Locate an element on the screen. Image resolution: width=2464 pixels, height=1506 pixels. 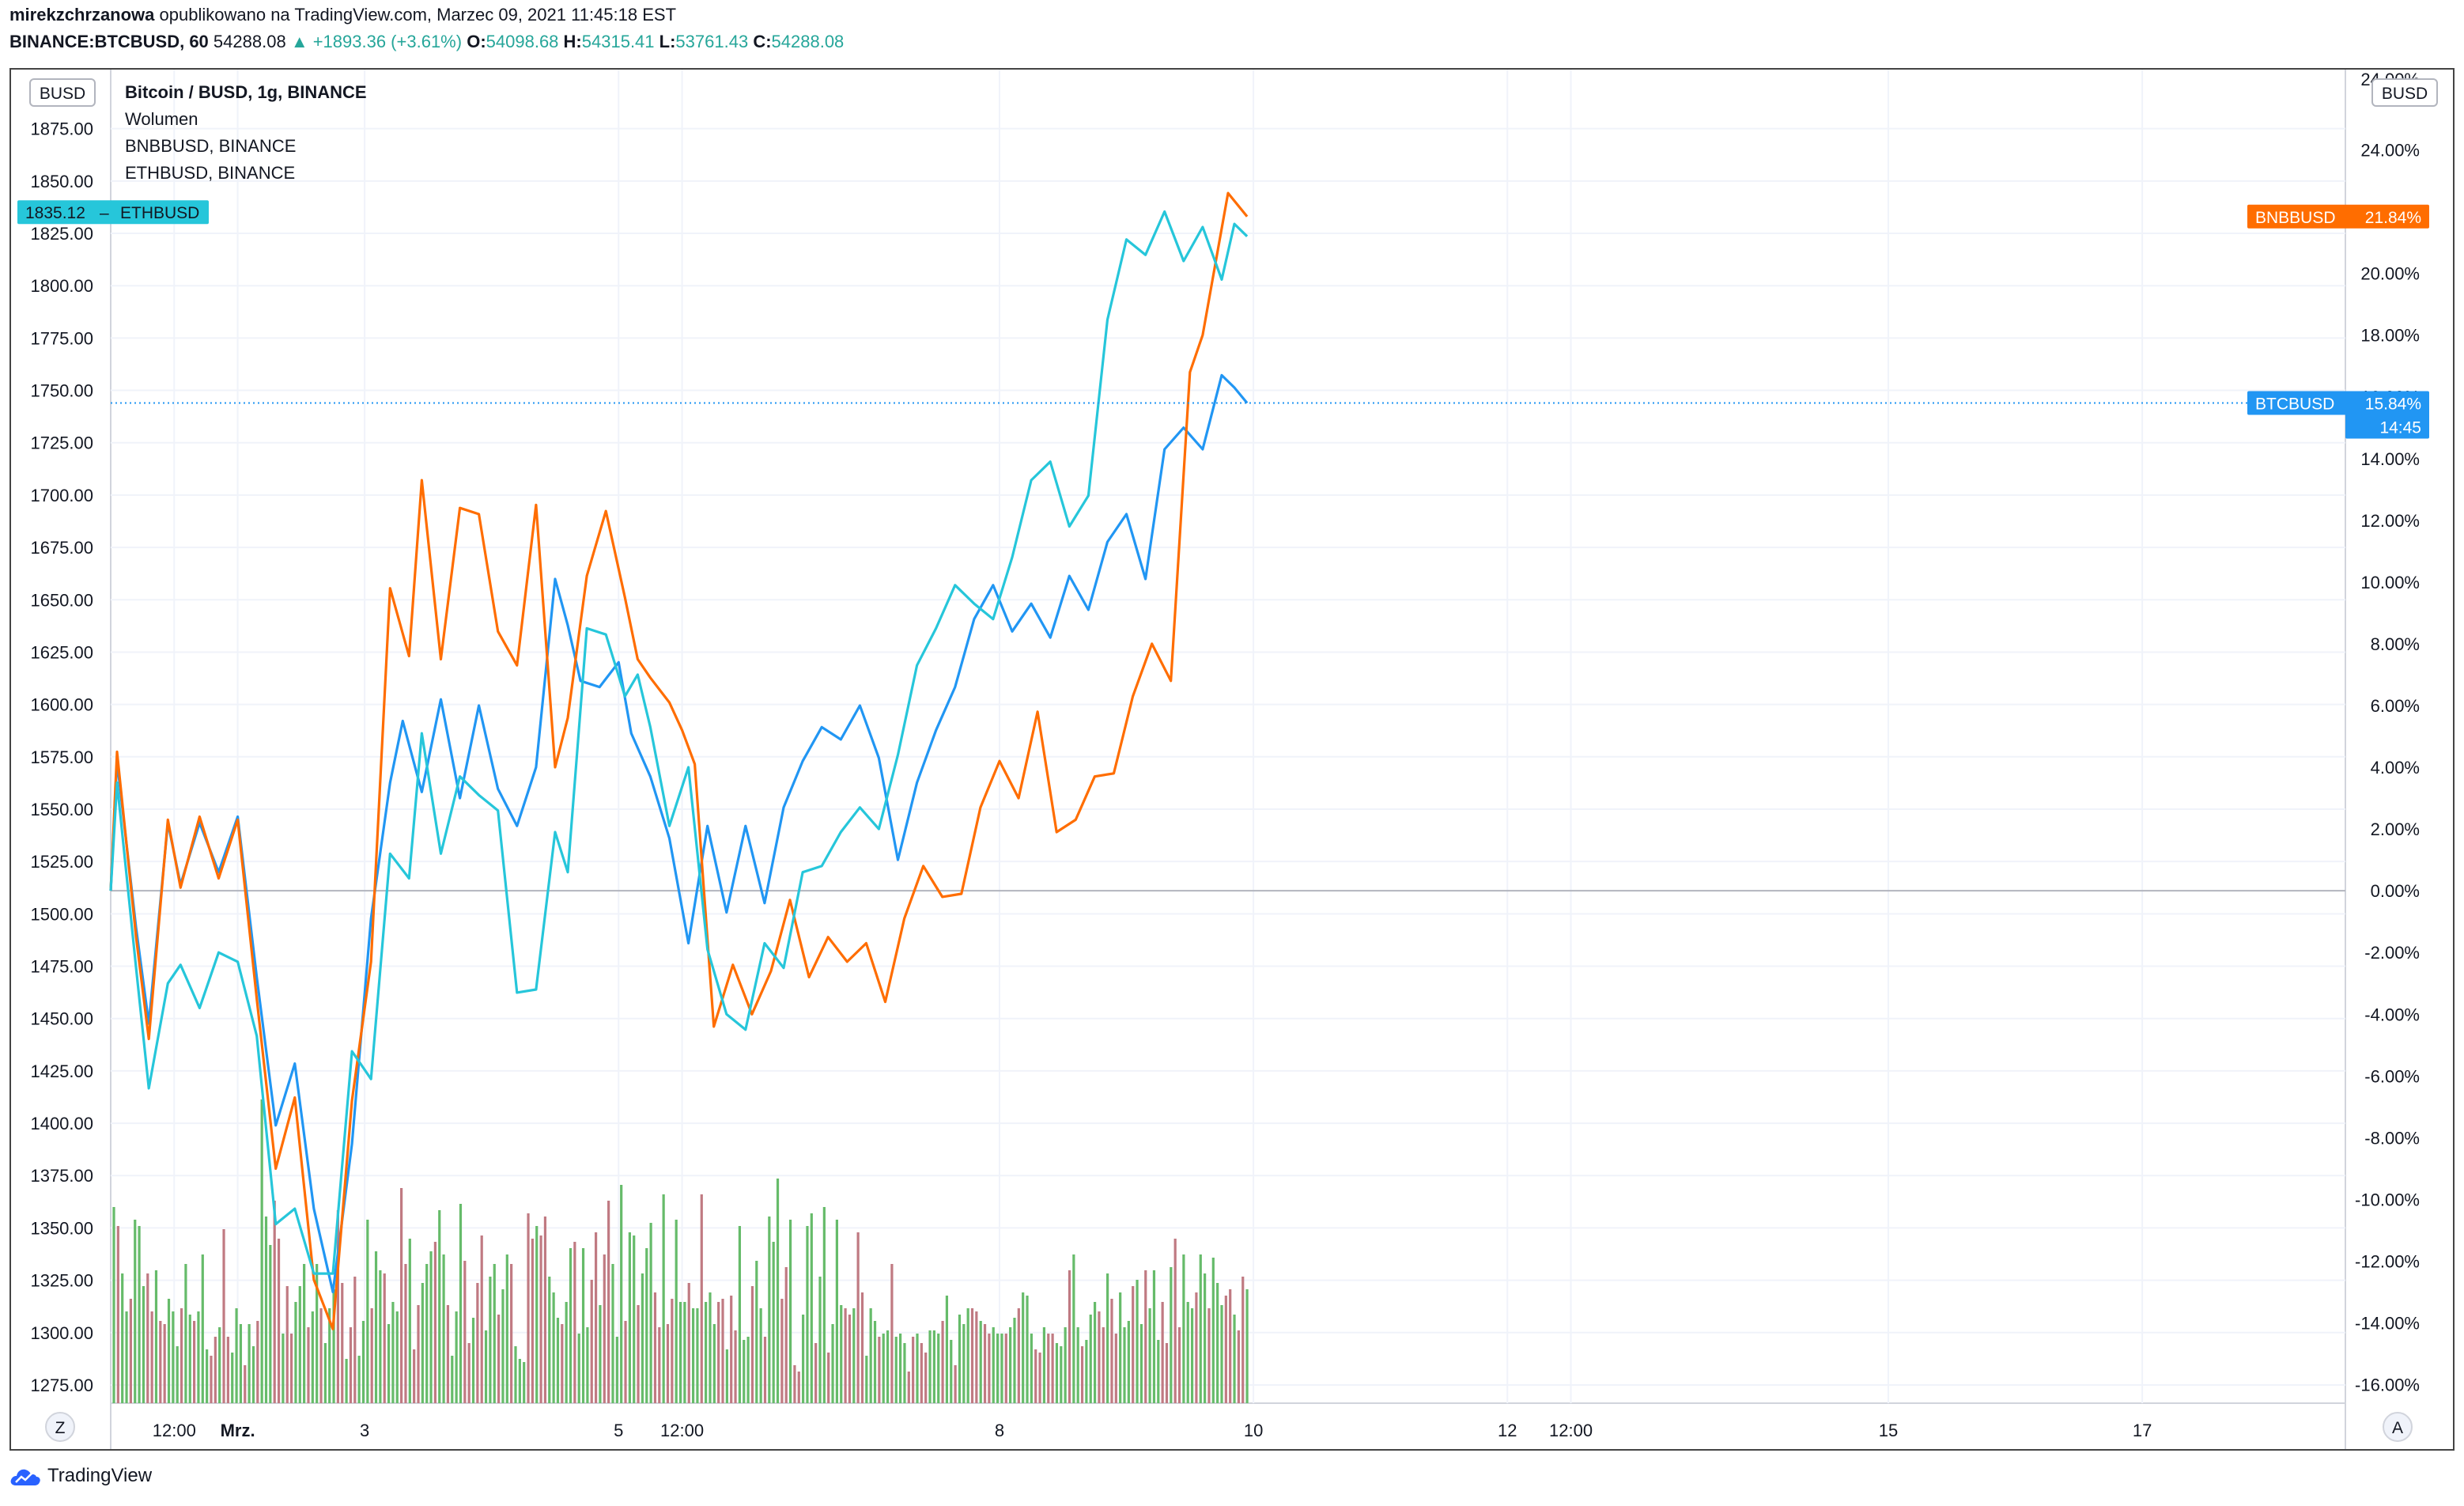
left-axis-tick-label: 1675.00 is located at coordinates (61, 548).